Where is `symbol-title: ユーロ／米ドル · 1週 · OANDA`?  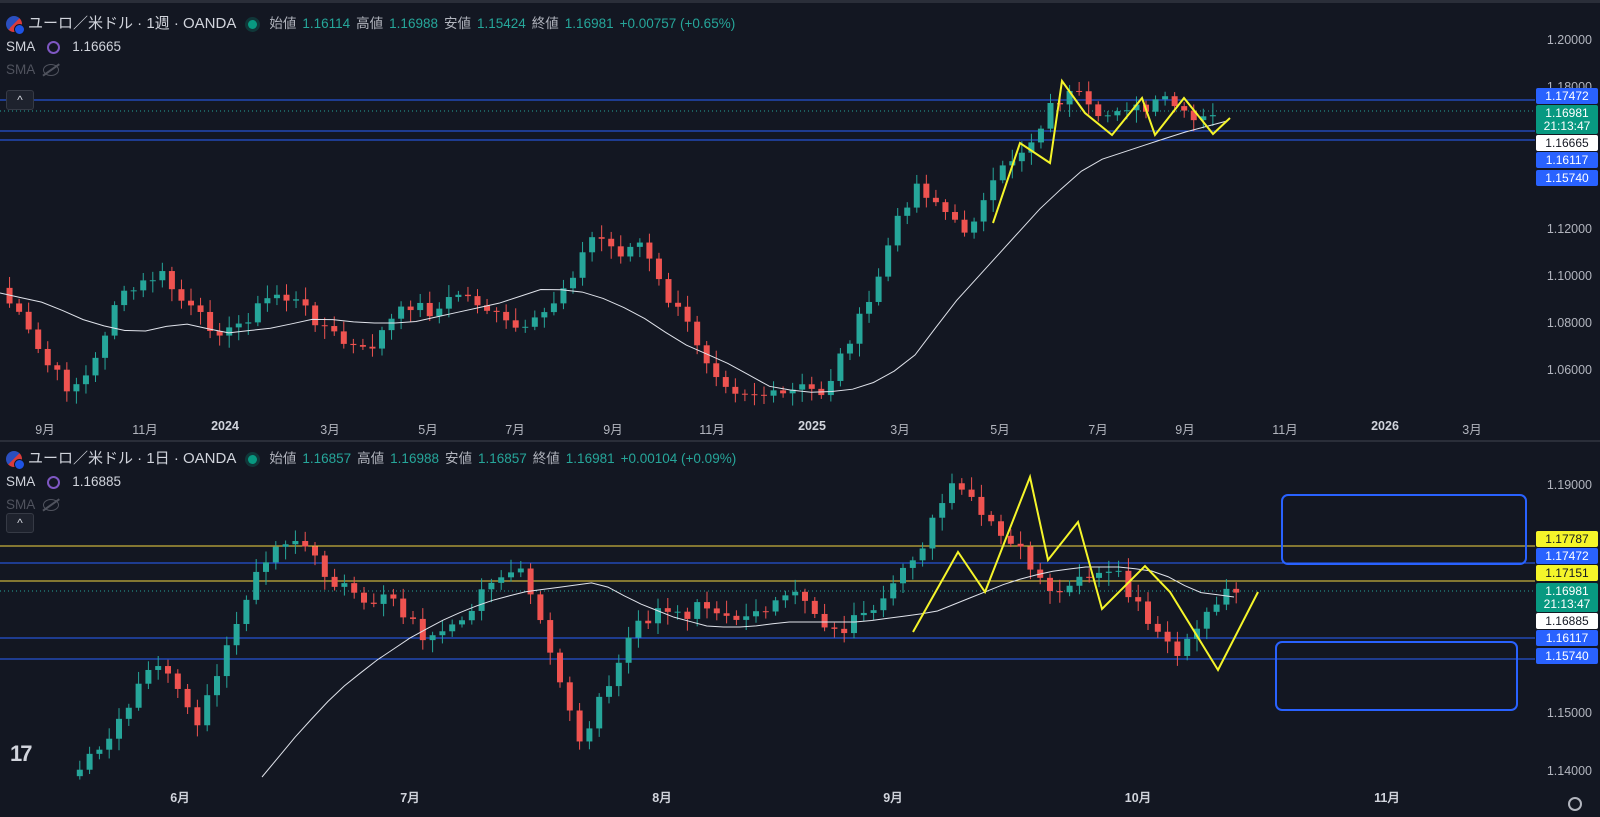
symbol-title: ユーロ／米ドル · 1週 · OANDA is located at coordinates (132, 23).